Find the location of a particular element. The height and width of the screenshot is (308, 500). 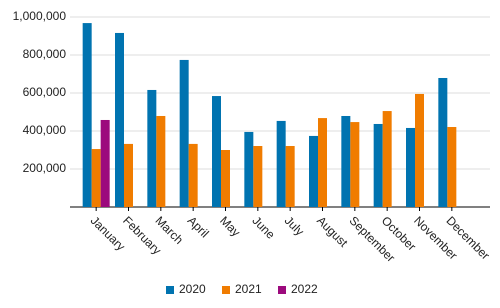

legend-label: 2021 is located at coordinates (248, 289).